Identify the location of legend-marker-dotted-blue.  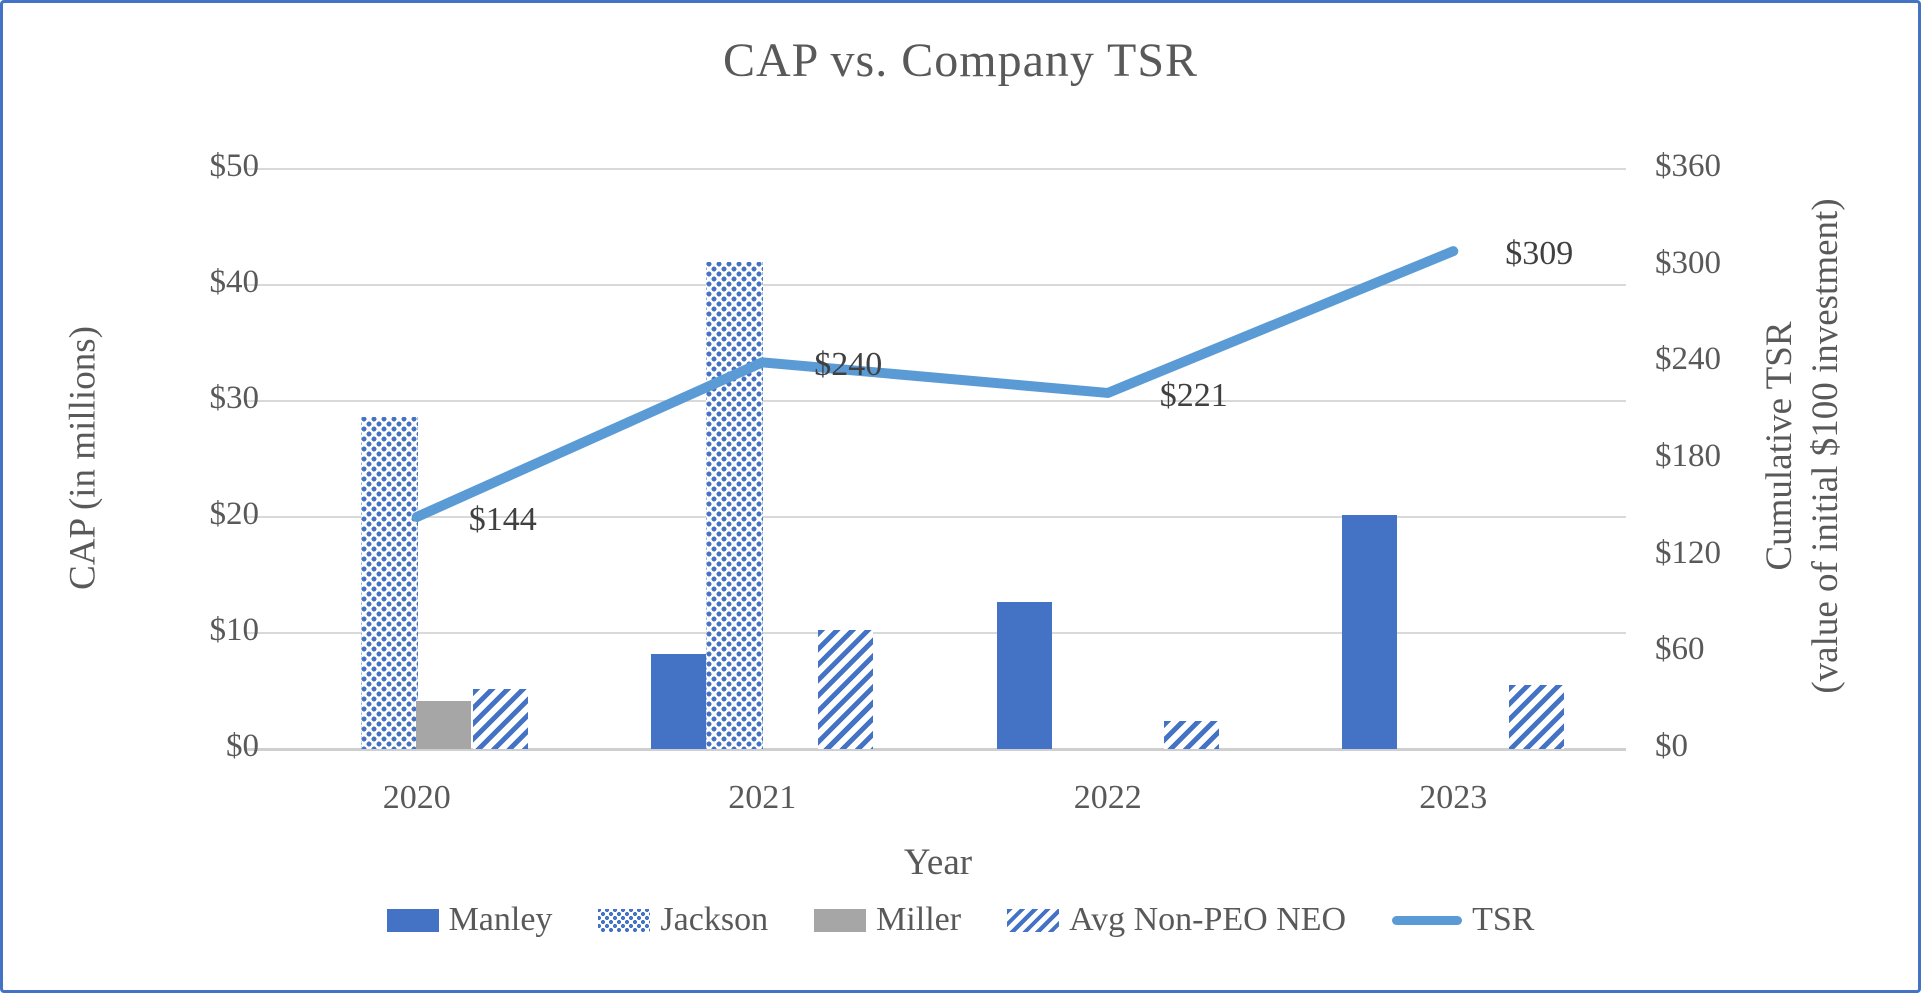
(624, 920).